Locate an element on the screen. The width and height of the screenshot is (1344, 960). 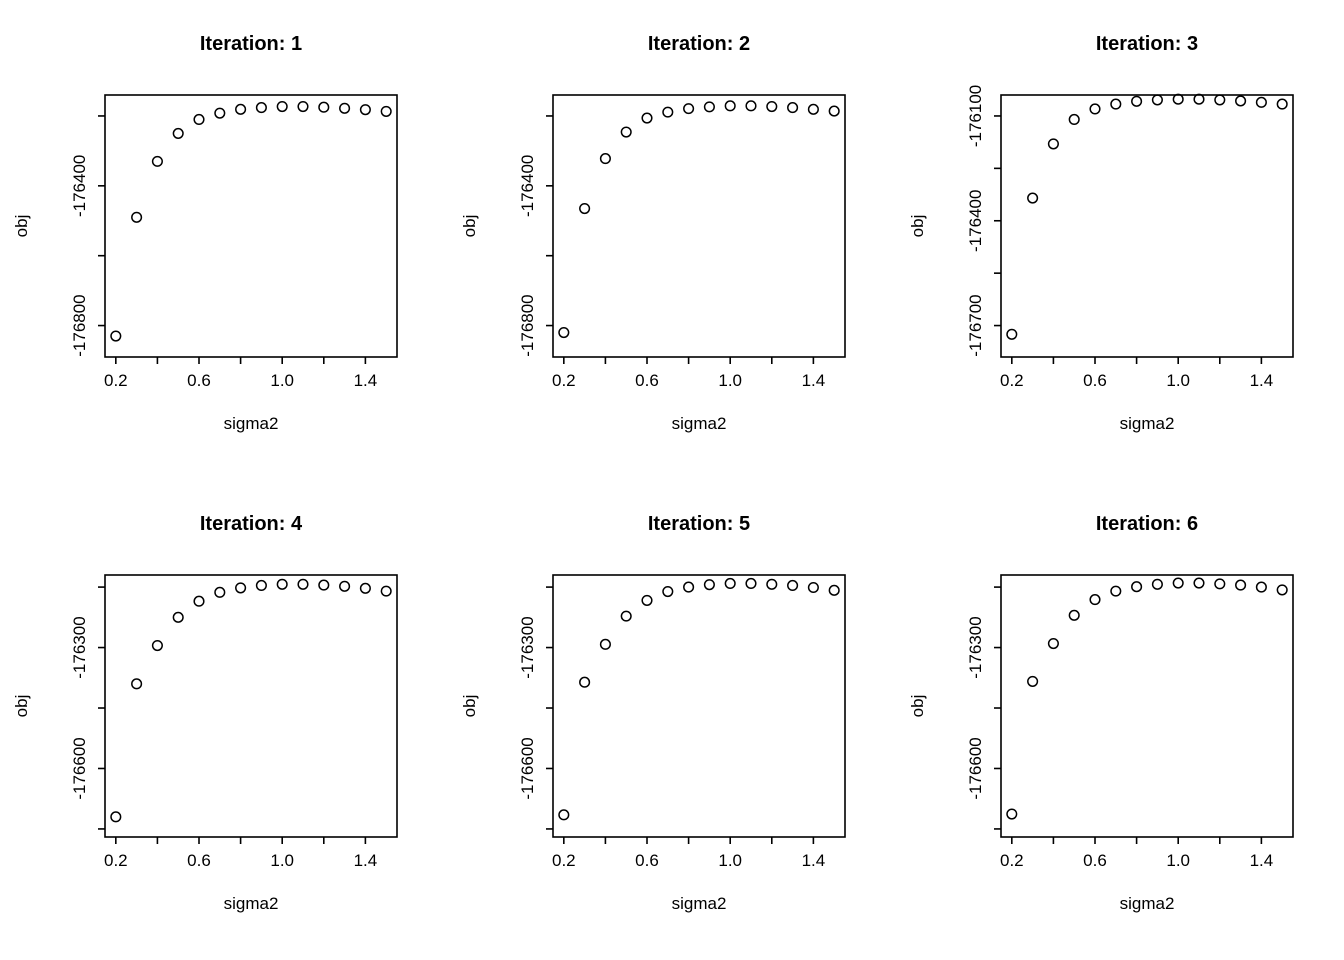
plot-title: Iteration: 6 is located at coordinates (1147, 524).